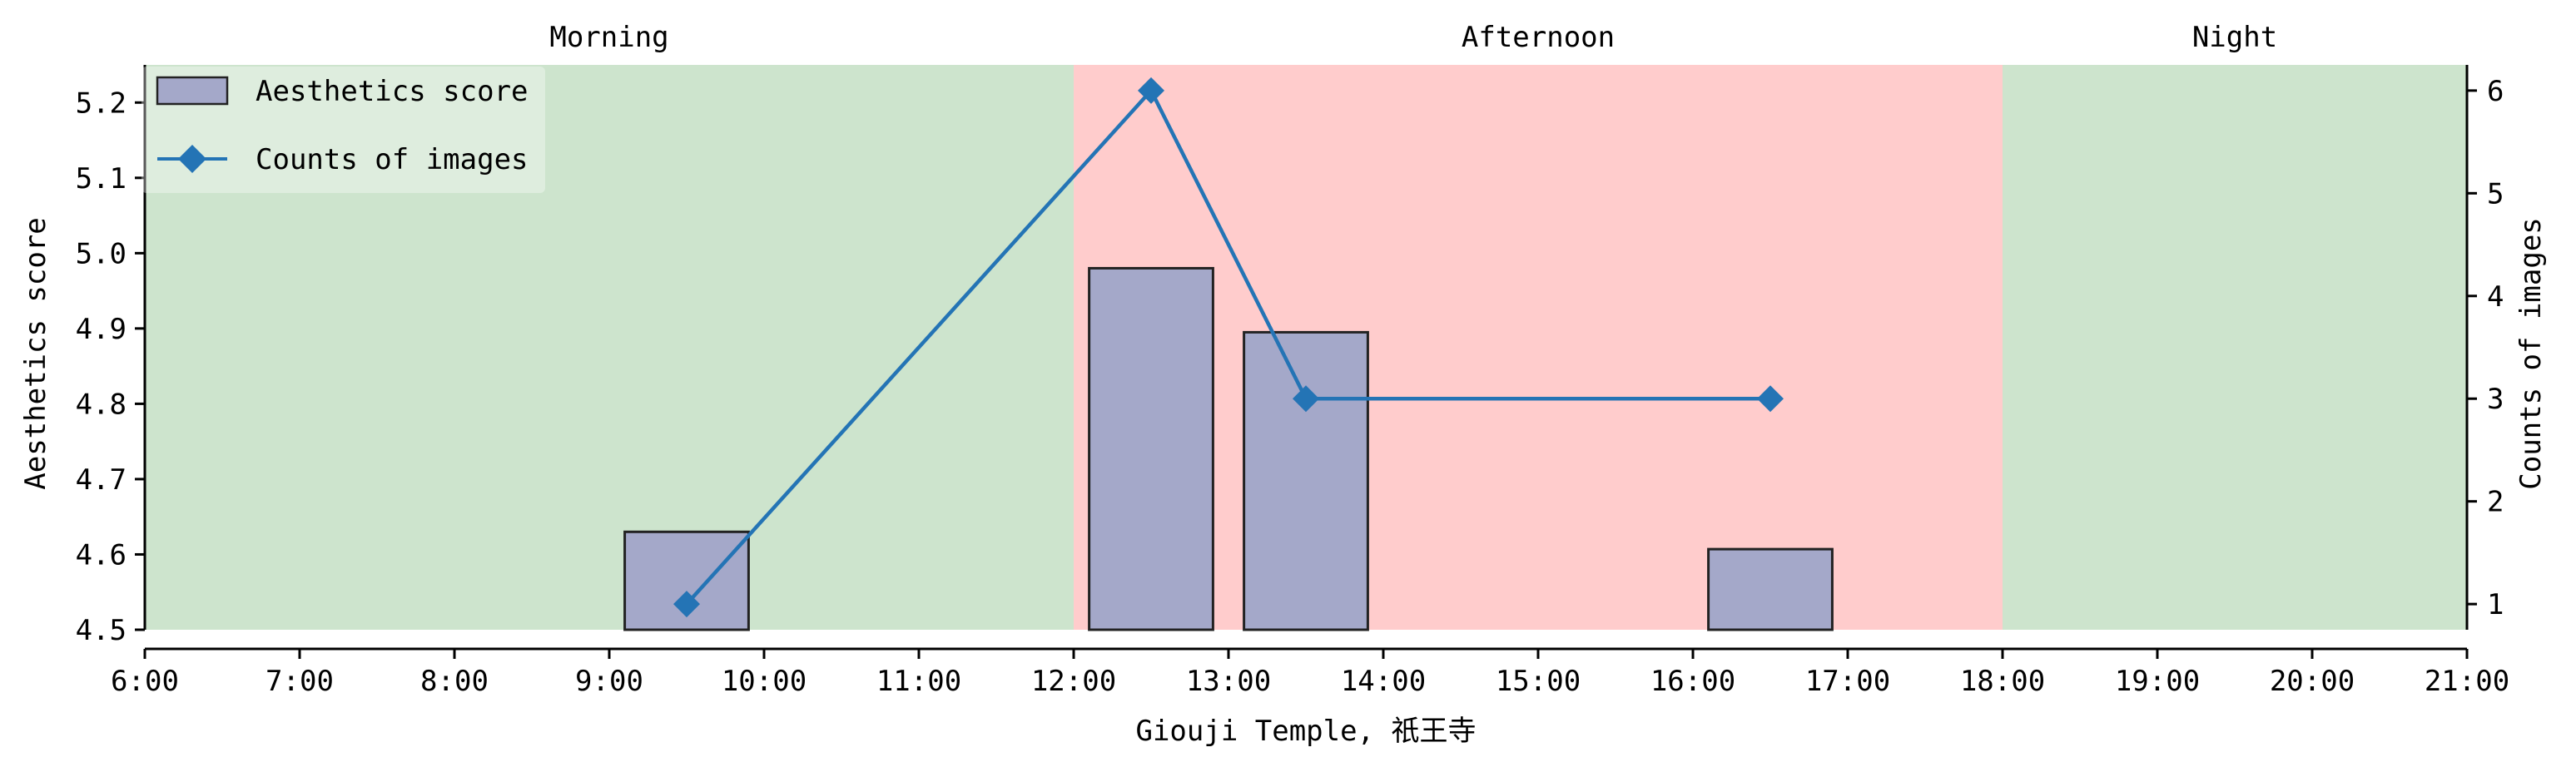 The width and height of the screenshot is (2576, 772). What do you see at coordinates (392, 91) in the screenshot?
I see `legend-label-aesthetics-score: Aesthetics score` at bounding box center [392, 91].